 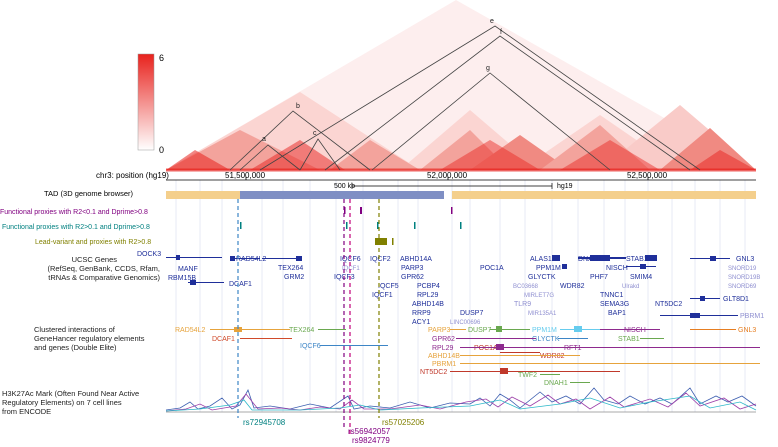 What do you see at coordinates (298, 106) in the screenshot?
I see `tad-letter-b: b` at bounding box center [298, 106].